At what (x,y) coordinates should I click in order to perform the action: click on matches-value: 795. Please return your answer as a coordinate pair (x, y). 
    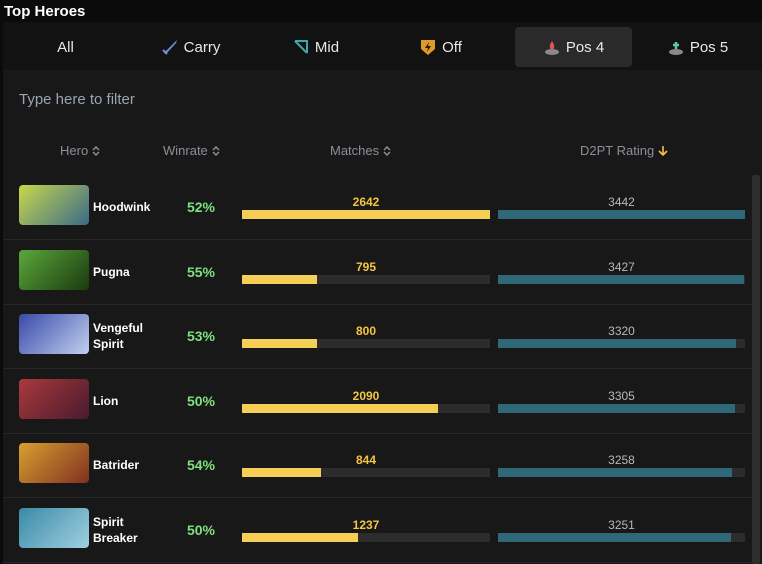
    Looking at the image, I should click on (366, 266).